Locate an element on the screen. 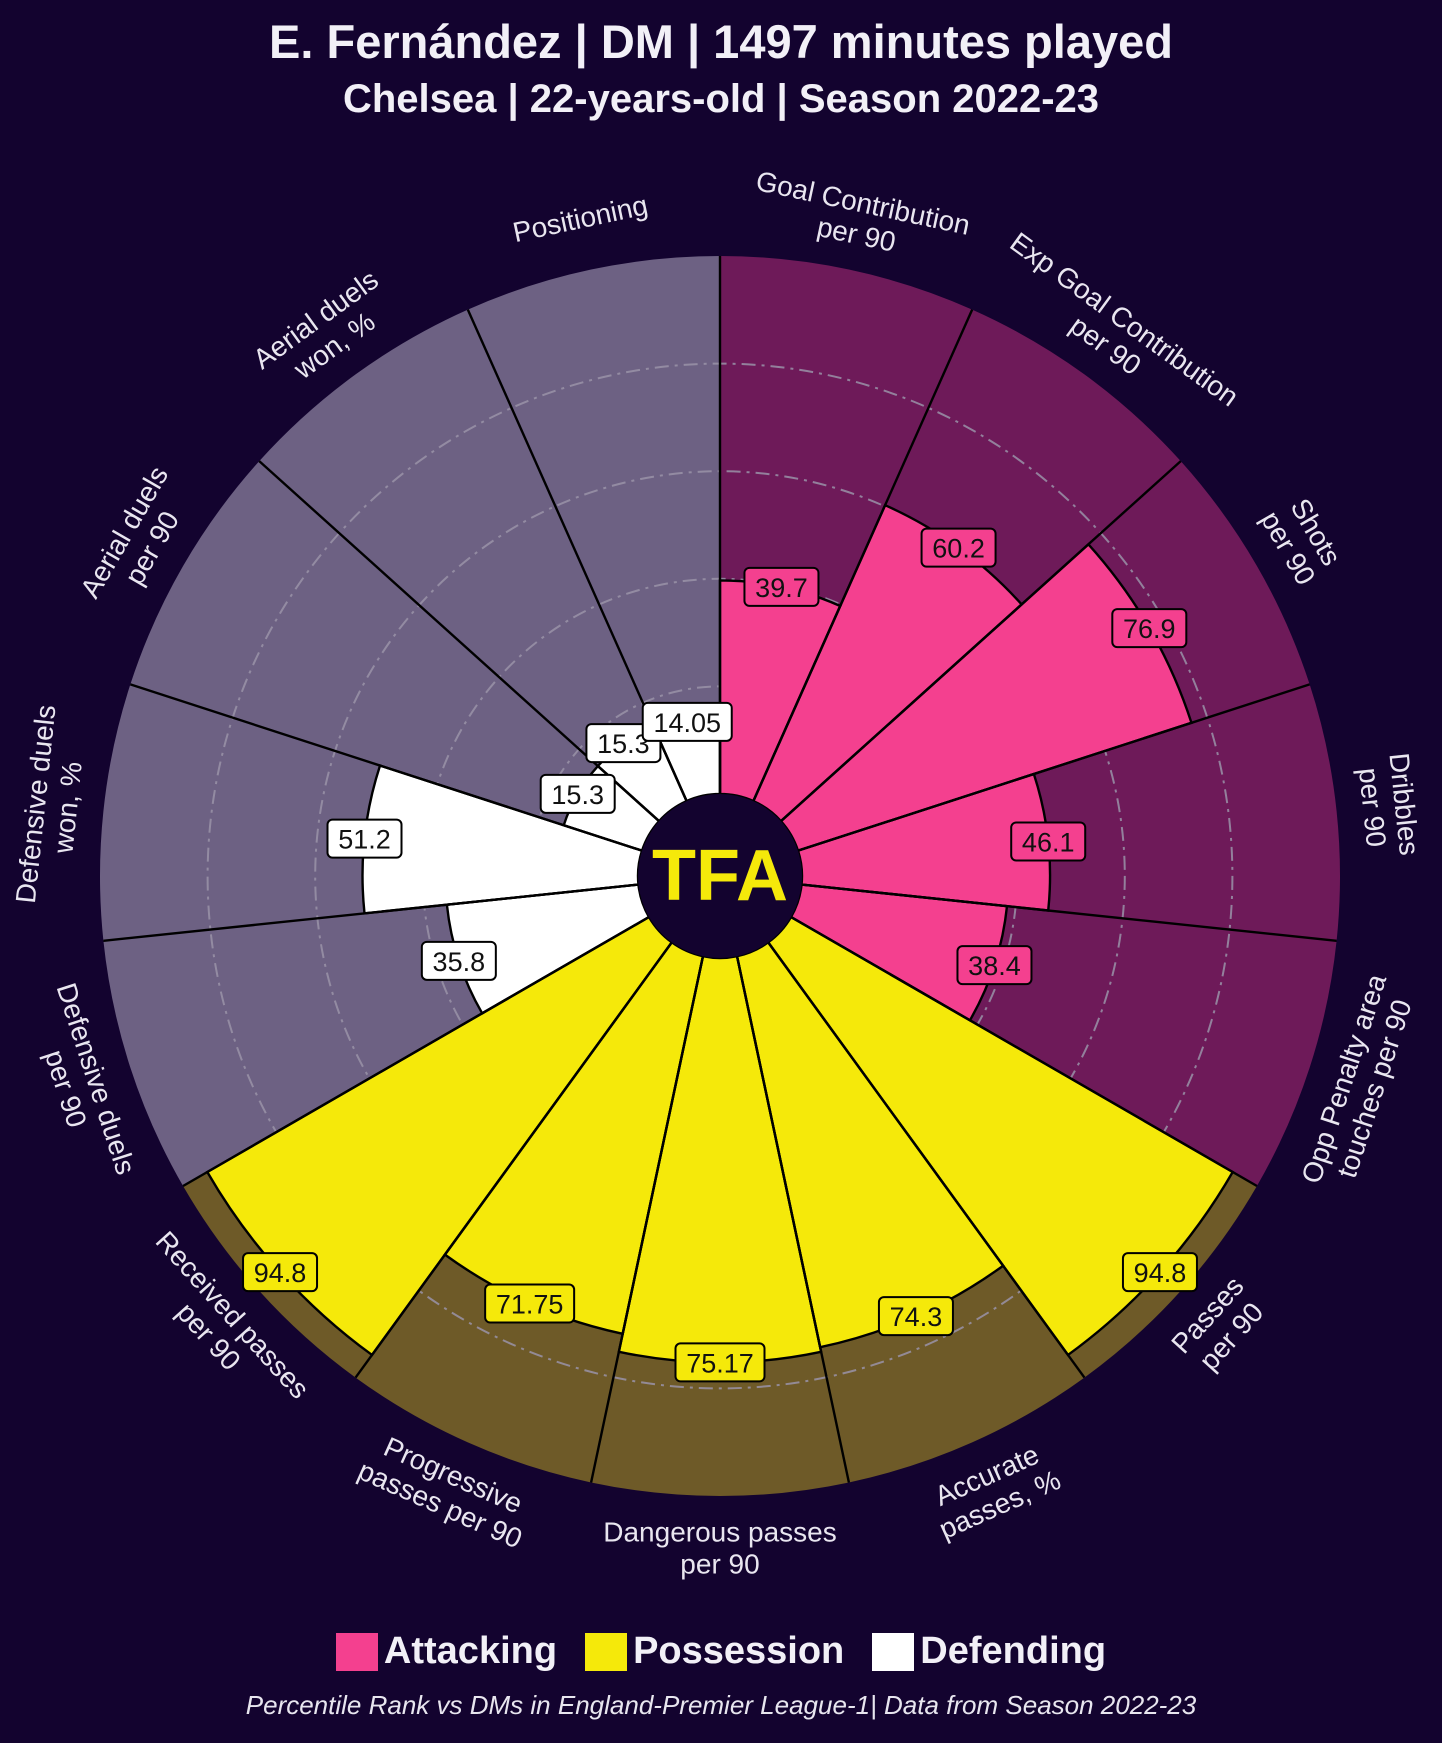  value-label-text: 14.05 is located at coordinates (687, 723).